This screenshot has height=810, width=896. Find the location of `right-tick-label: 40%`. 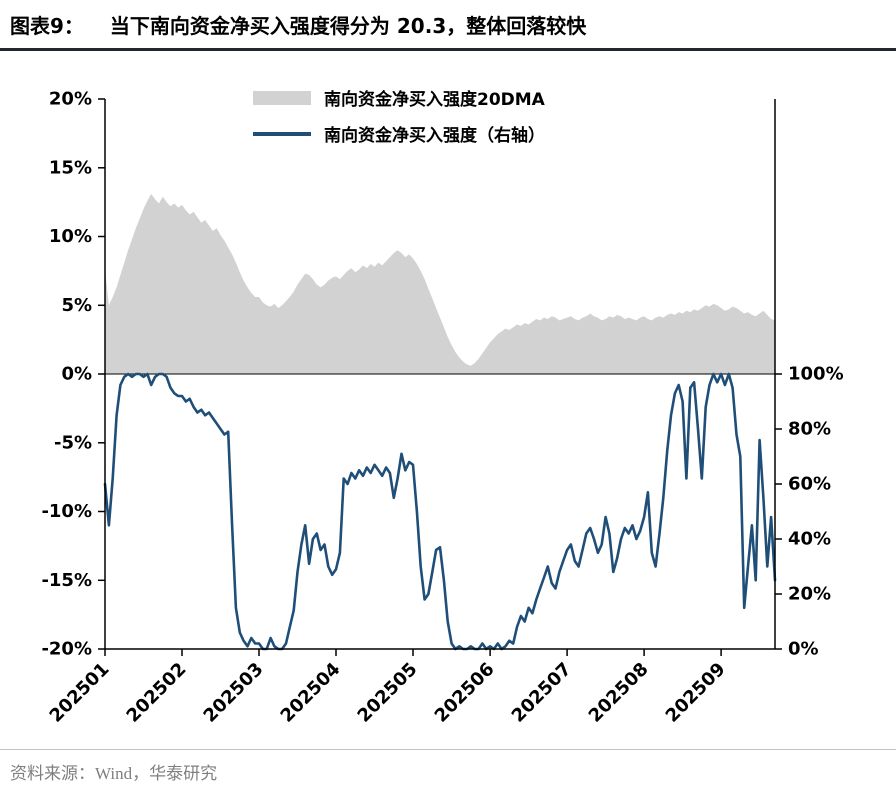

right-tick-label: 40% is located at coordinates (809, 539).